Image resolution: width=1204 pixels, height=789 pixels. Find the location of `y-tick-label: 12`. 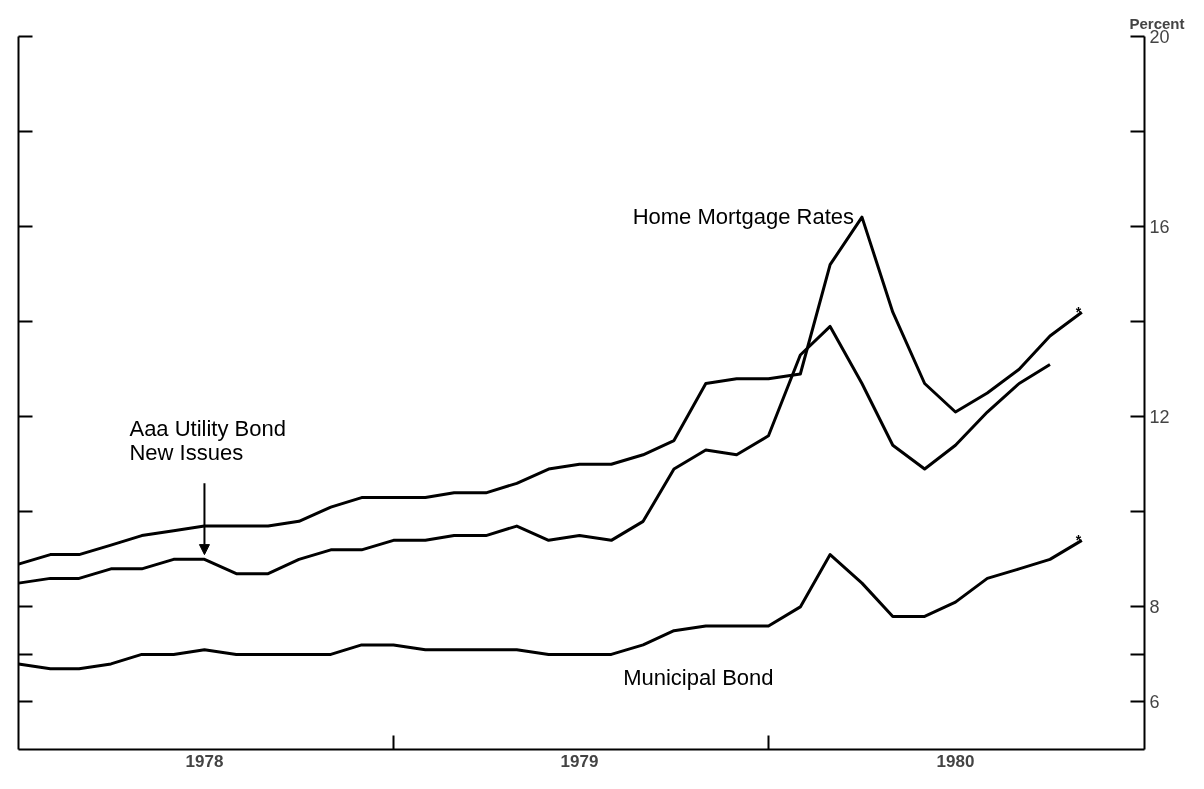

y-tick-label: 12 is located at coordinates (1159, 417).